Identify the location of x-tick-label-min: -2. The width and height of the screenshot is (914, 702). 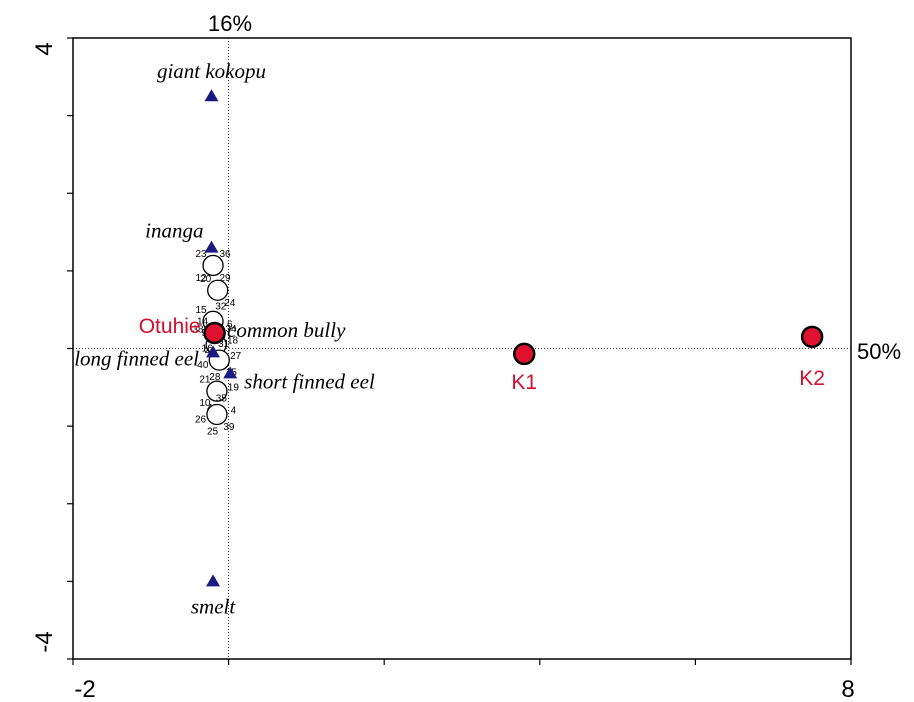
(84, 689).